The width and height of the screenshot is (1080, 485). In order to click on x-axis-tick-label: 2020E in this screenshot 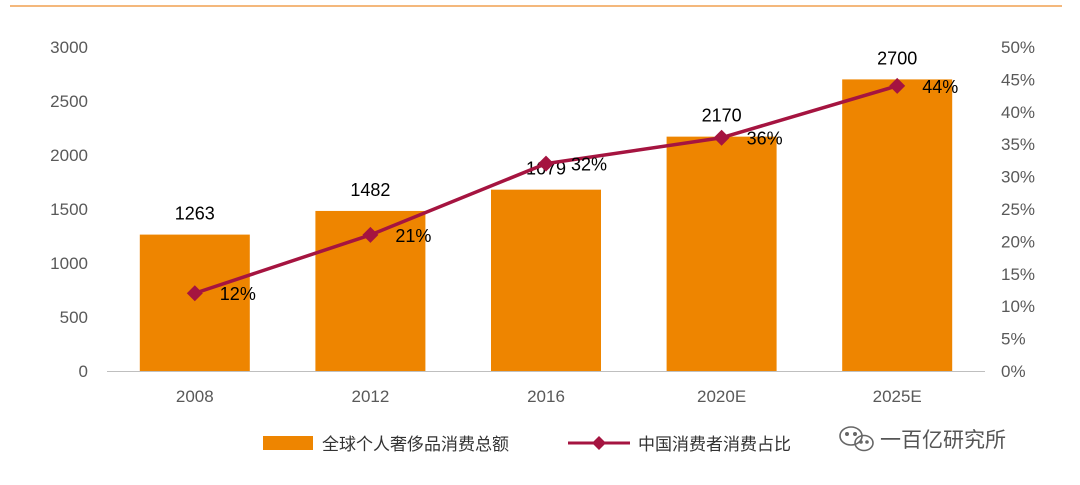, I will do `click(721, 396)`.